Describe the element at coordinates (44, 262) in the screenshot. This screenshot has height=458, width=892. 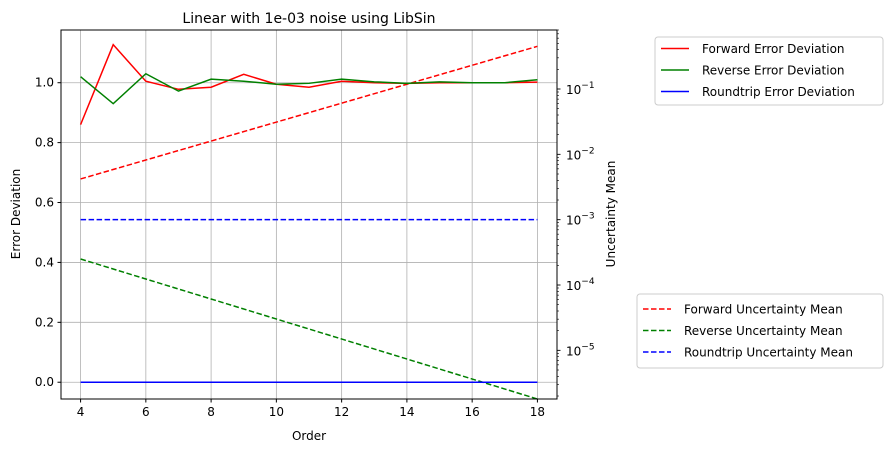
I see `y-left-tick-label: 0.4` at that location.